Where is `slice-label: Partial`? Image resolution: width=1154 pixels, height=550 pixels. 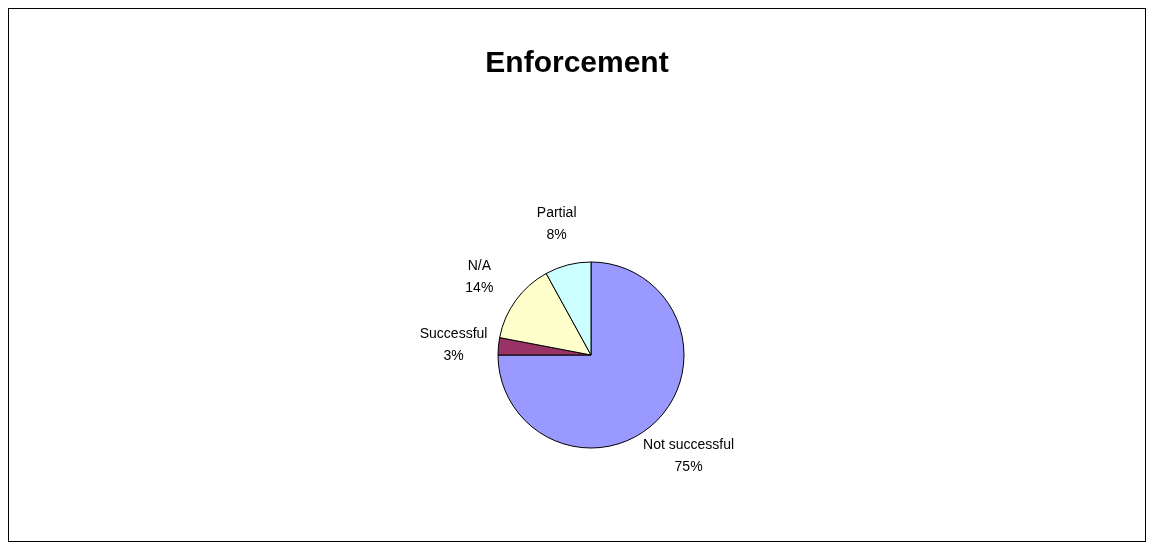 slice-label: Partial is located at coordinates (556, 212).